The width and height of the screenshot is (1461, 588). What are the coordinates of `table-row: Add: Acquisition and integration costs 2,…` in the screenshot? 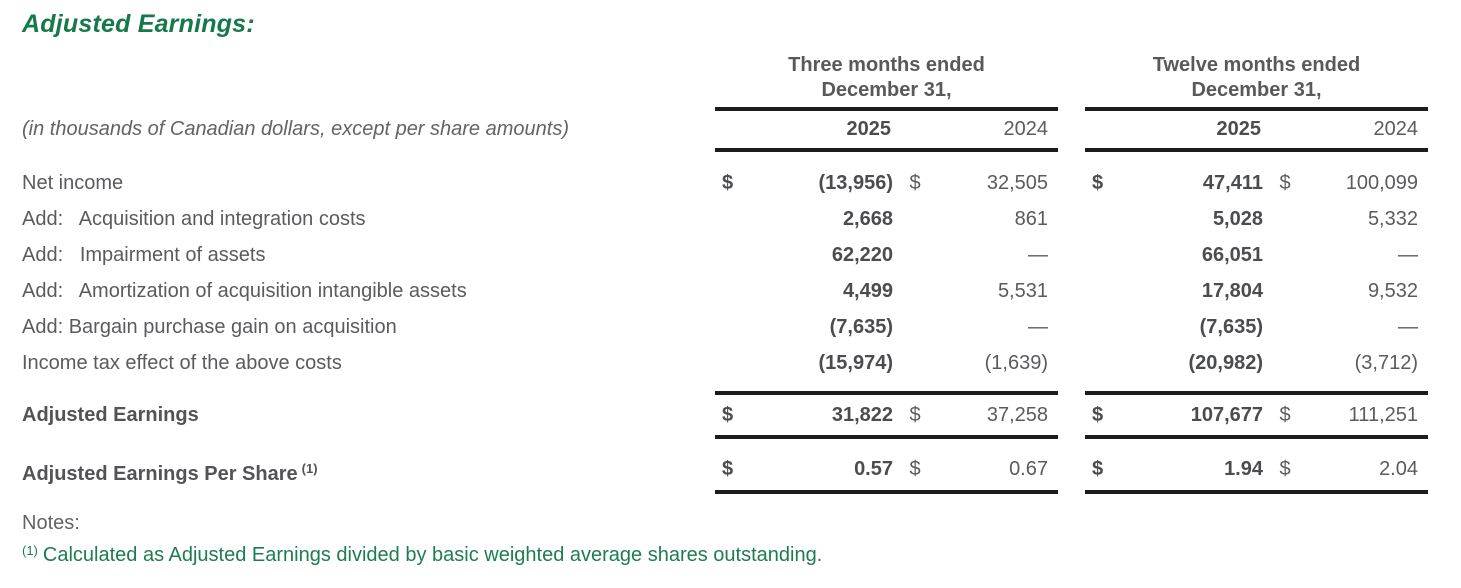 It's located at (741, 219).